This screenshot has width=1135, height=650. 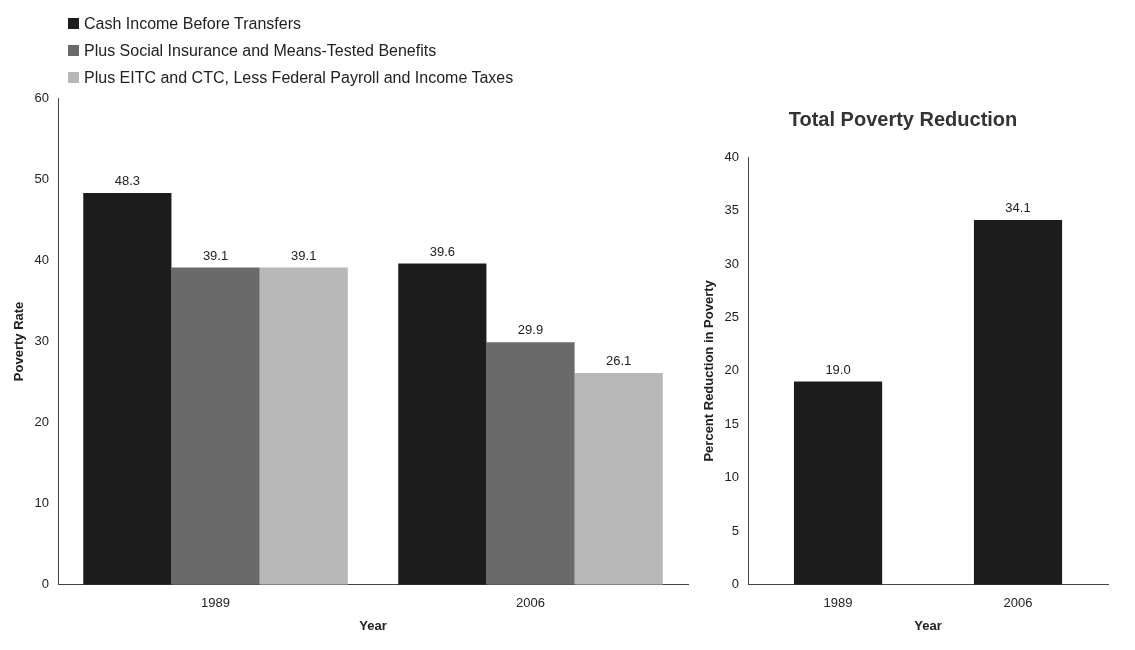 I want to click on data-label: 26.1, so click(x=619, y=361).